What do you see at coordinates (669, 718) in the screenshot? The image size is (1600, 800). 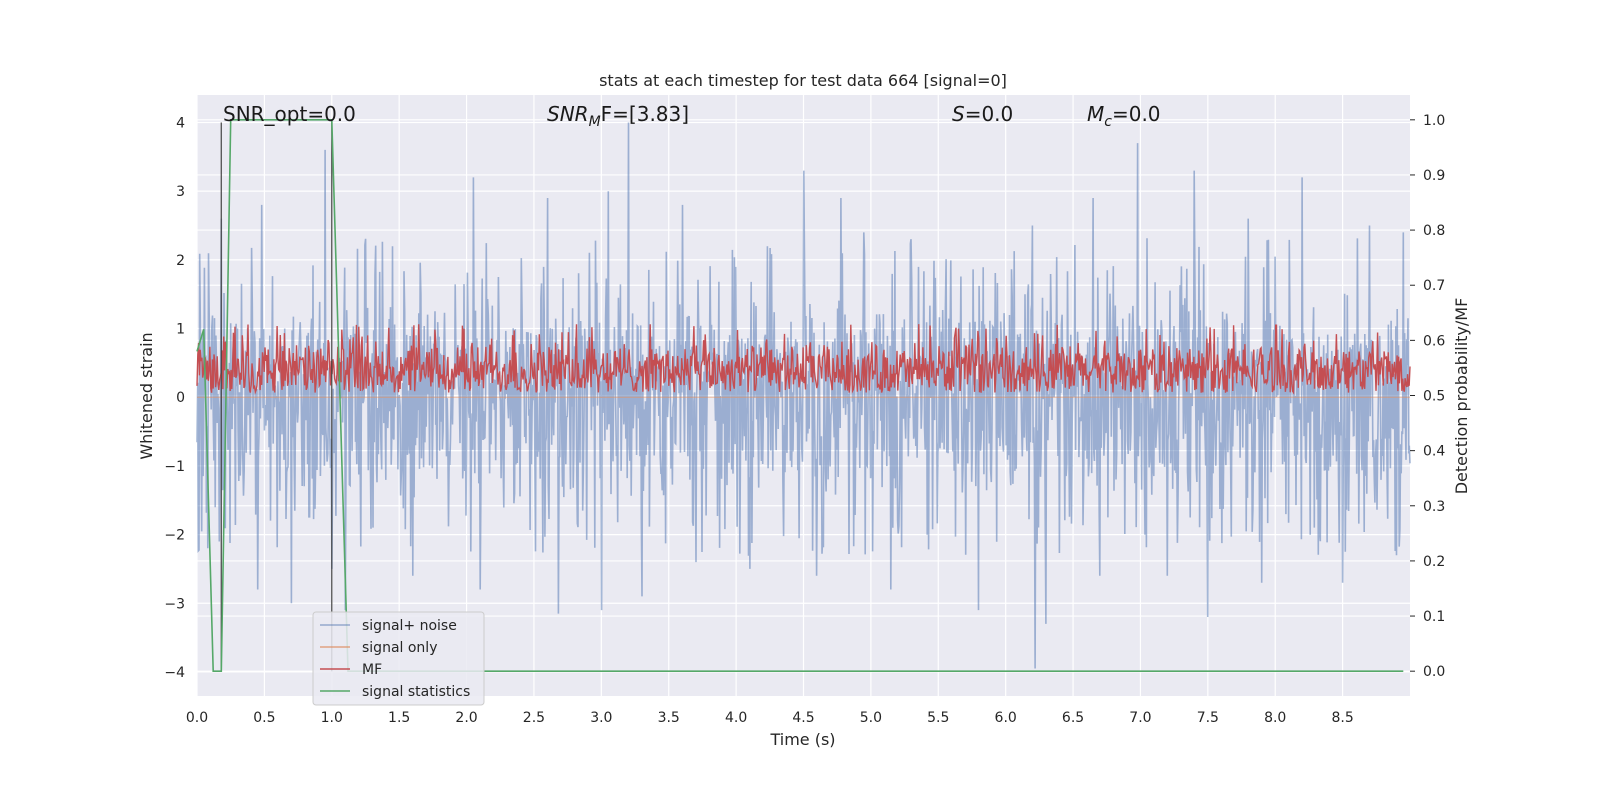 I see `x-tick-label: 3.5` at bounding box center [669, 718].